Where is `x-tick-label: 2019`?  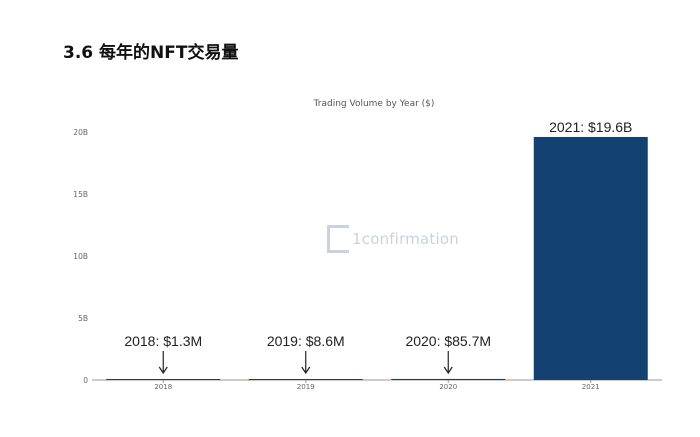 x-tick-label: 2019 is located at coordinates (306, 387).